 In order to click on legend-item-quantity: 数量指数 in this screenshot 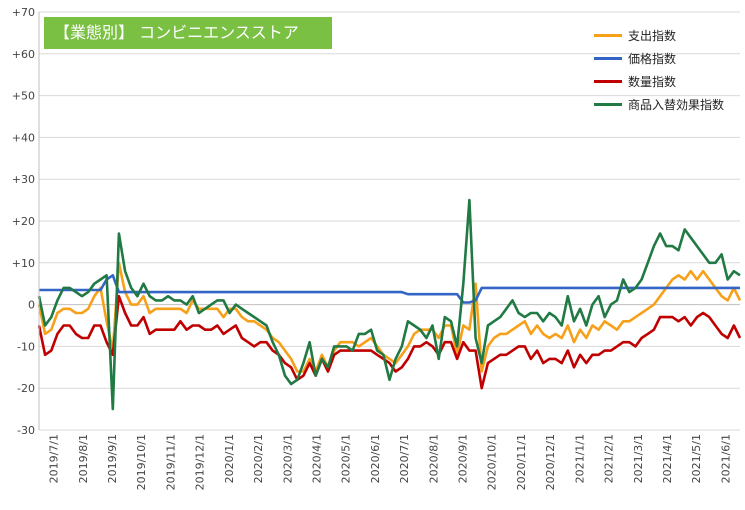, I will do `click(659, 81)`.